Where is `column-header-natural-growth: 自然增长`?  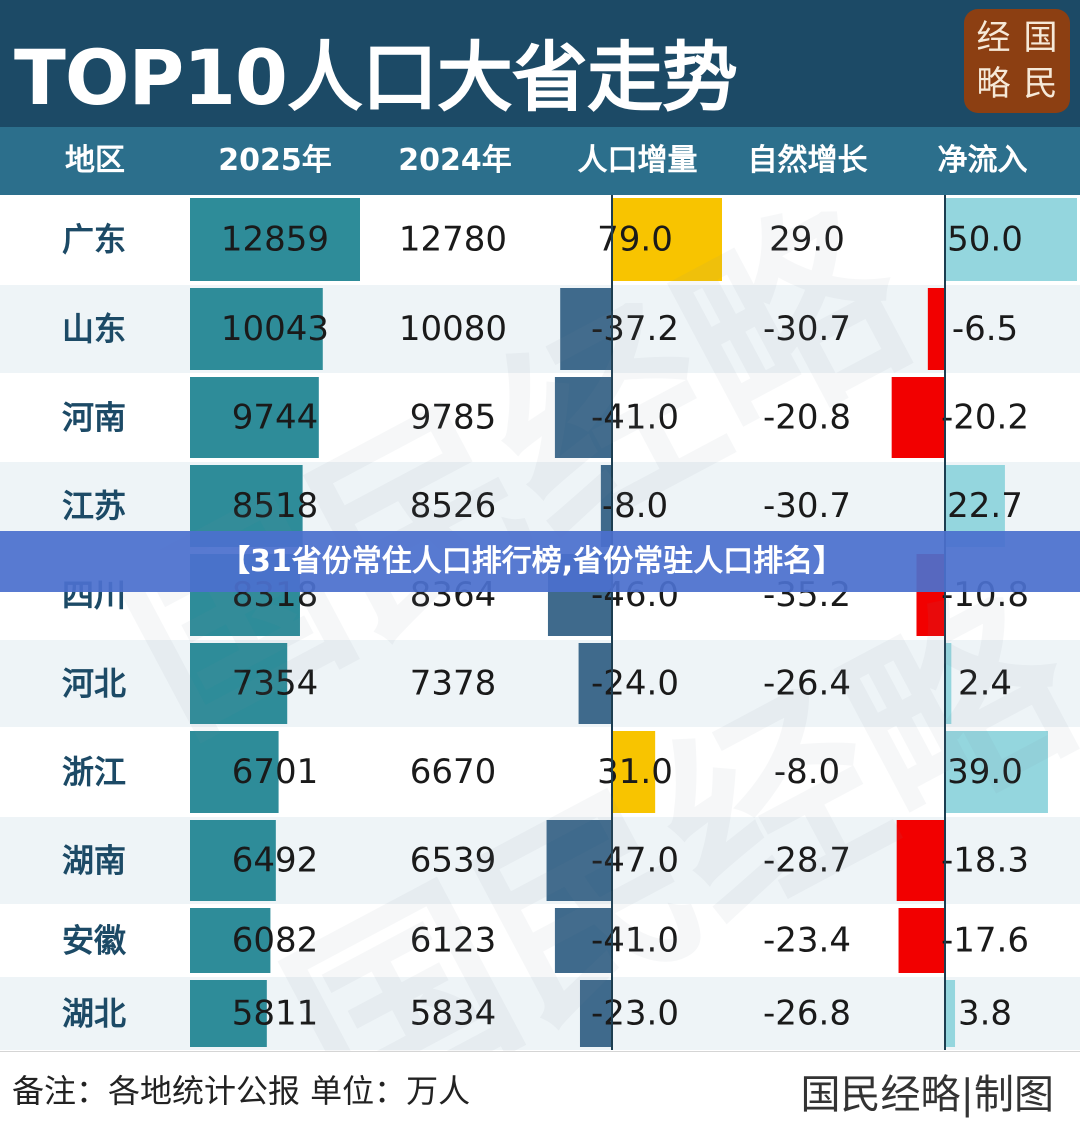 column-header-natural-growth: 自然增长 is located at coordinates (807, 160).